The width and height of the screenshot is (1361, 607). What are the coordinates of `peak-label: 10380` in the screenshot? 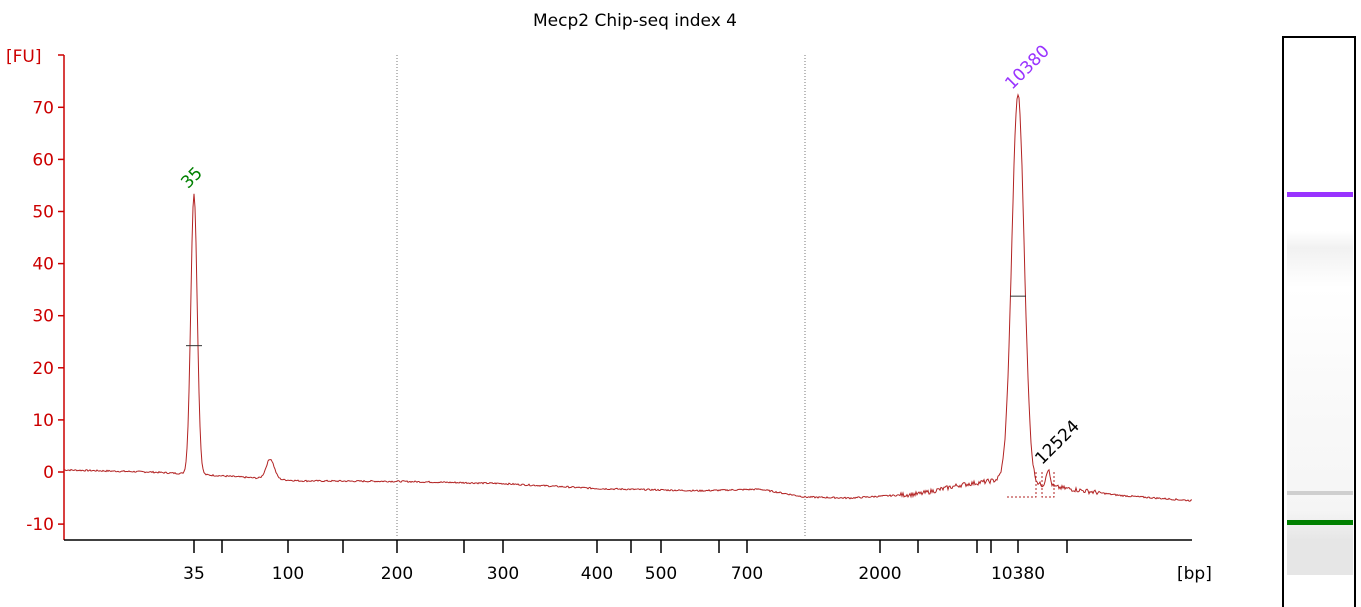 It's located at (1027, 67).